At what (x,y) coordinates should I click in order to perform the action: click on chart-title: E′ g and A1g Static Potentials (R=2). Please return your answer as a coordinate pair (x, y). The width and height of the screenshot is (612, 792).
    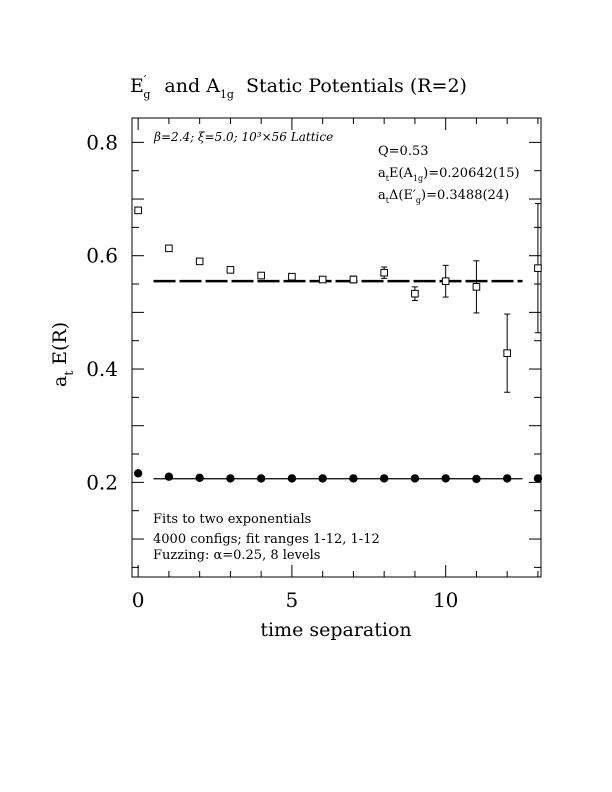
    Looking at the image, I should click on (298, 87).